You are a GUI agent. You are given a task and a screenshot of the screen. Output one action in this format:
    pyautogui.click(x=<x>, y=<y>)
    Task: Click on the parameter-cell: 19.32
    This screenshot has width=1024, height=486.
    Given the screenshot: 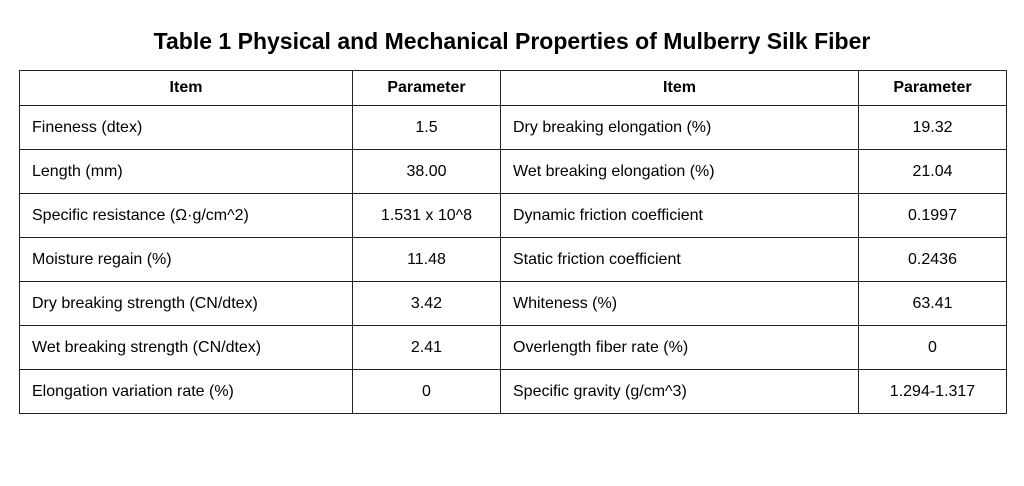 What is the action you would take?
    pyautogui.click(x=932, y=127)
    